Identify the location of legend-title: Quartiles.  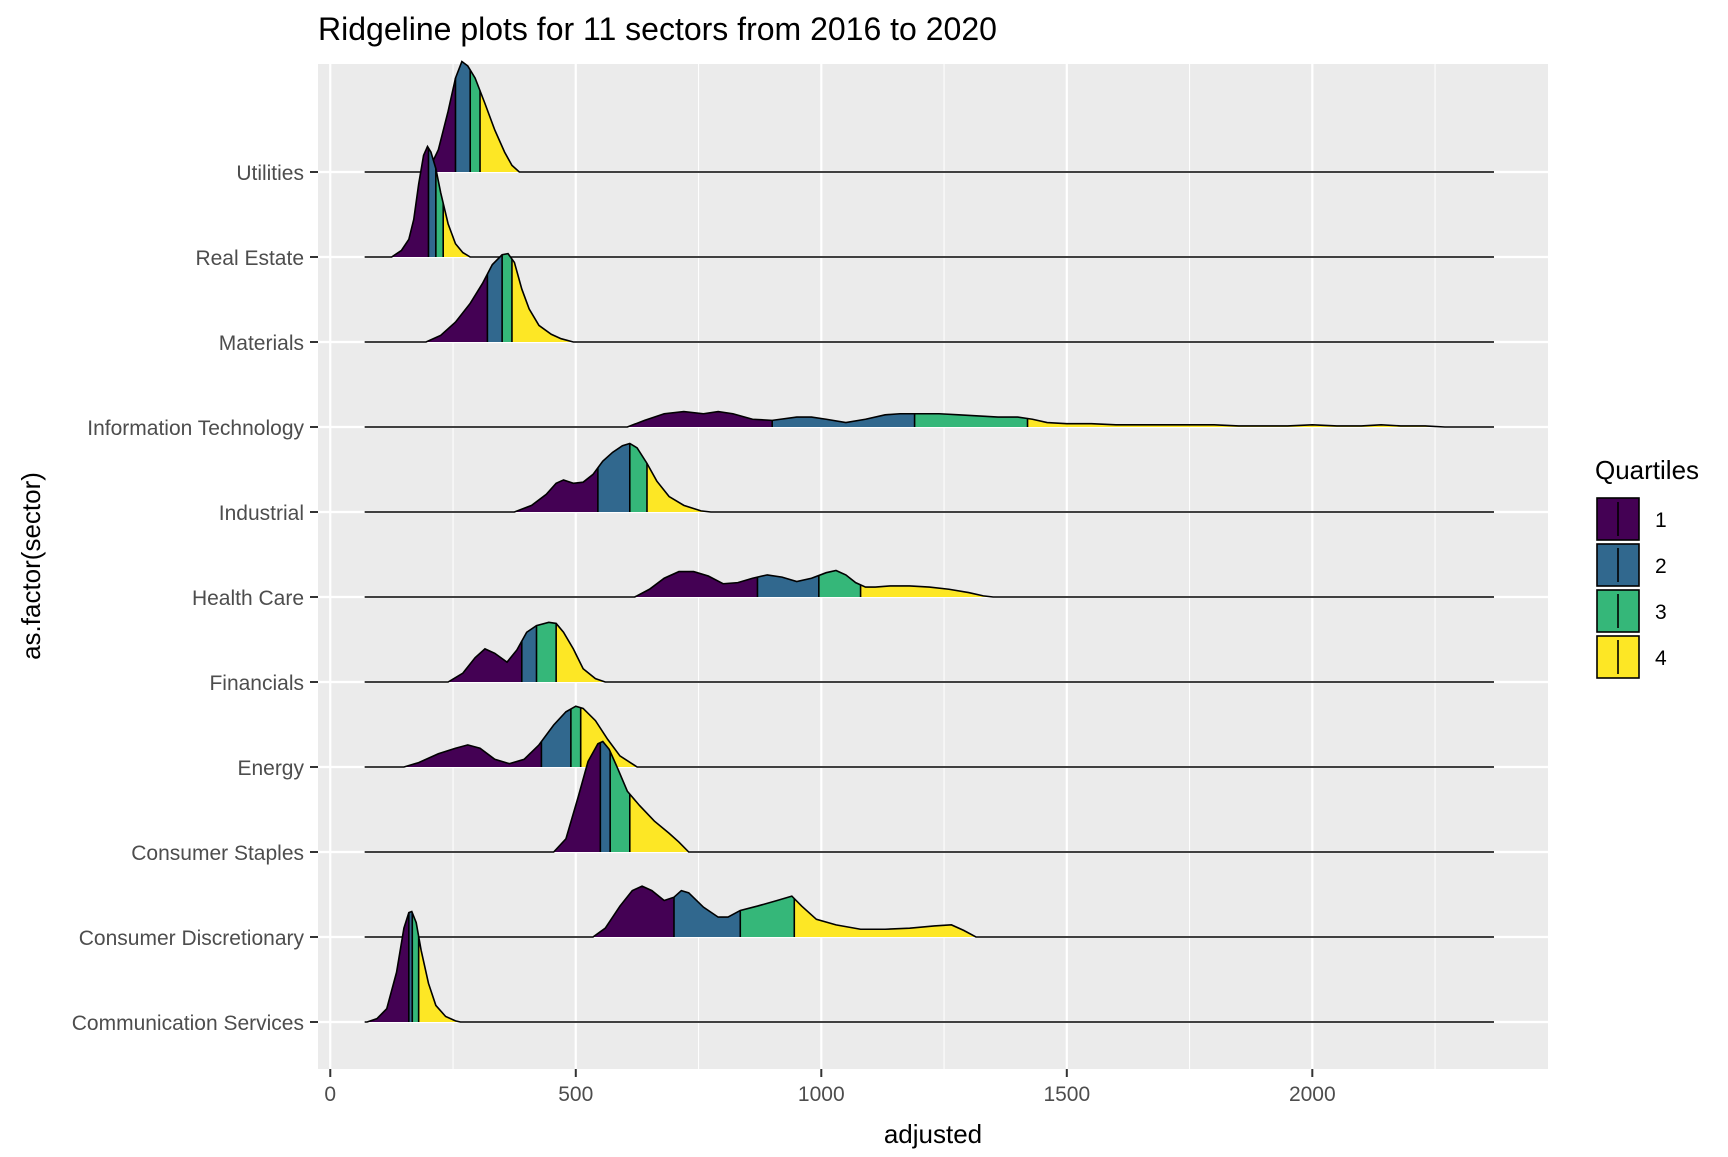
(1647, 470).